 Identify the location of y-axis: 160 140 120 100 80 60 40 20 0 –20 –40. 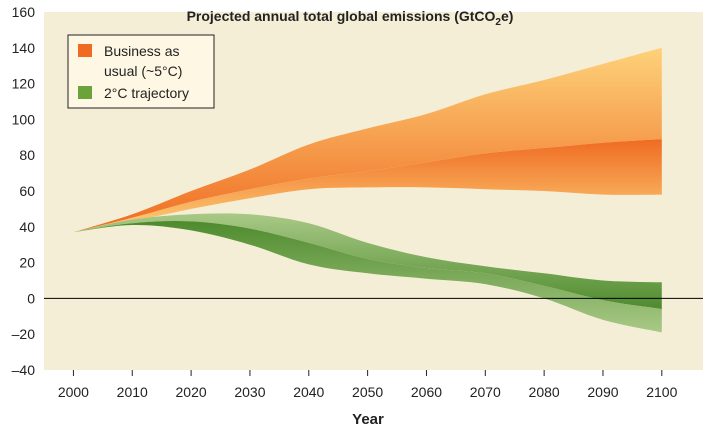
(24, 191).